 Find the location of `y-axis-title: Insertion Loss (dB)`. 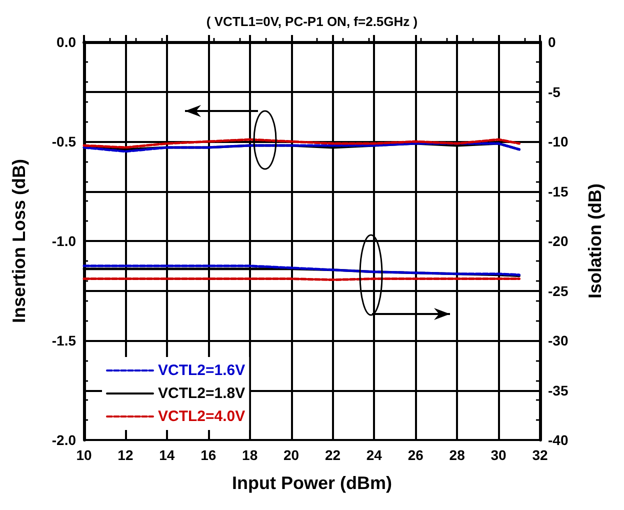

y-axis-title: Insertion Loss (dB) is located at coordinates (19, 241).